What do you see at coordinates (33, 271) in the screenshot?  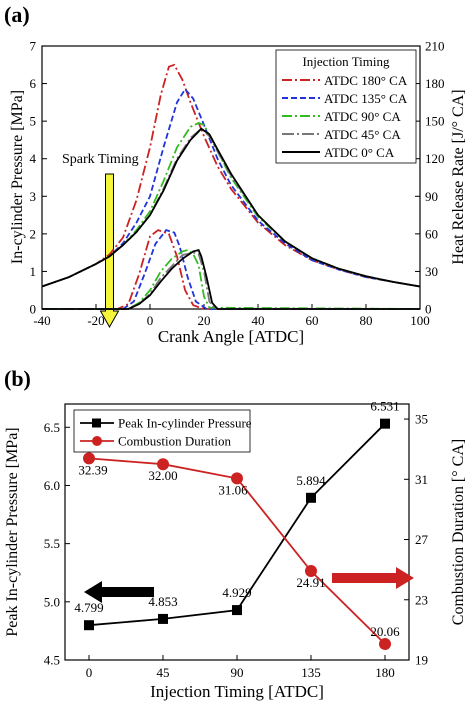 I see `panel-a-ytick-left-label: 1` at bounding box center [33, 271].